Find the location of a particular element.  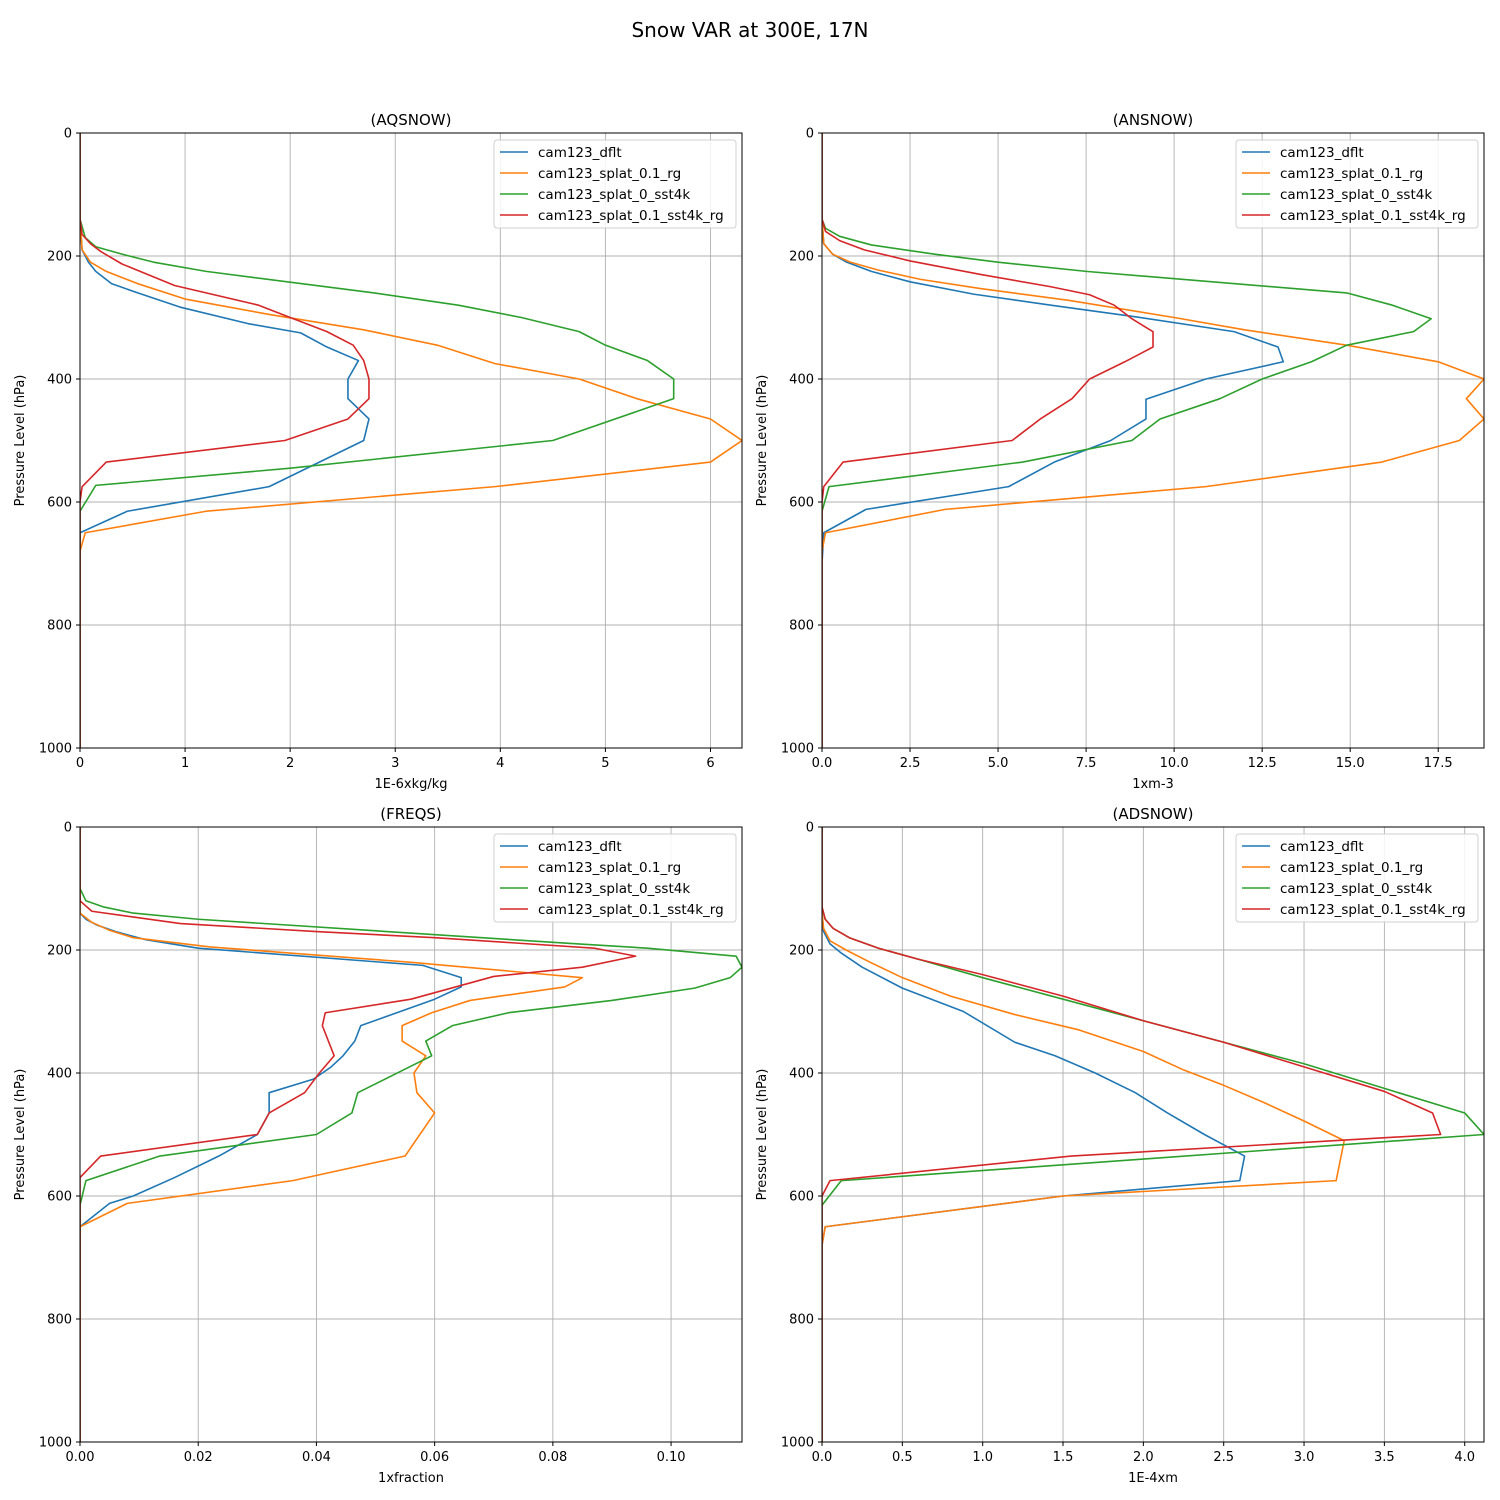

x-tick-label: 0.08 is located at coordinates (552, 1457).